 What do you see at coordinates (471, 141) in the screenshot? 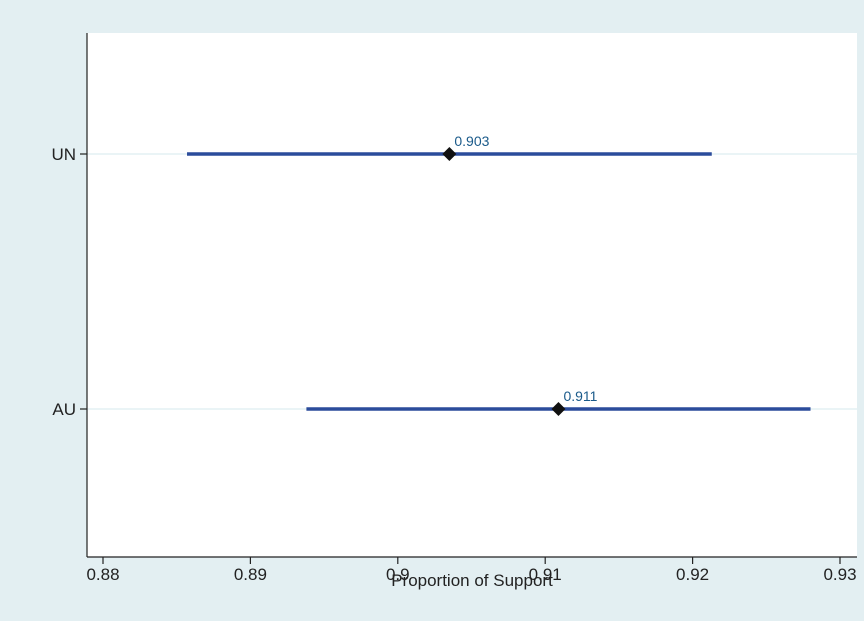
I see `value-label: 0.903` at bounding box center [471, 141].